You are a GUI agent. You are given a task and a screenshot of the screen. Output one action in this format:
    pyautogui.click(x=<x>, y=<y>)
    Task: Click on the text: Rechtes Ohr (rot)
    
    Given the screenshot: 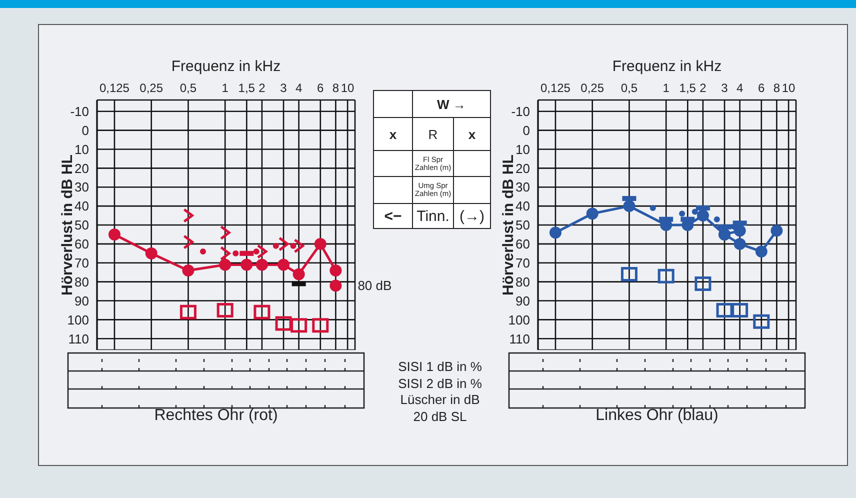 What is the action you would take?
    pyautogui.click(x=216, y=416)
    